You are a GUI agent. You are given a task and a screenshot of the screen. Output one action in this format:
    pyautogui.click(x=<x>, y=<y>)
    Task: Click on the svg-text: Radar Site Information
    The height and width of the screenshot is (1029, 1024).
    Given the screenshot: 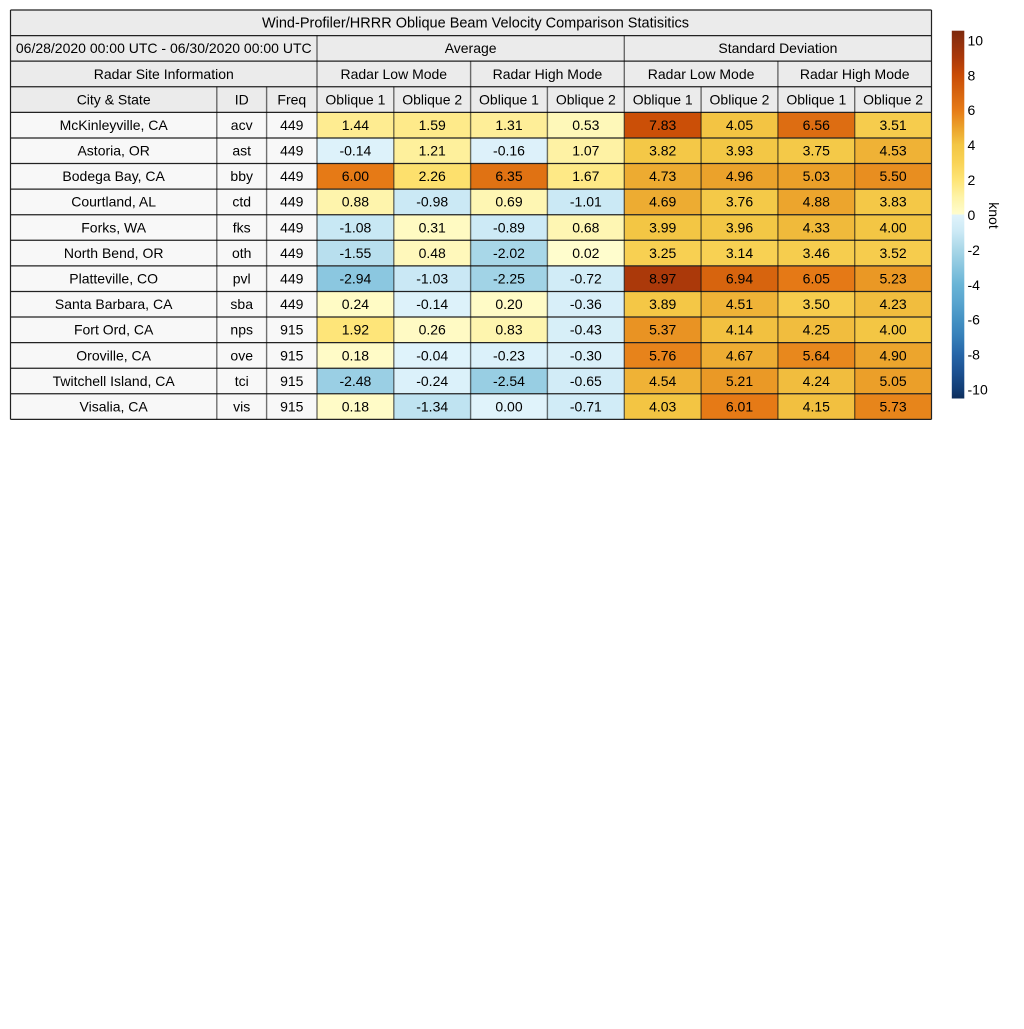 What is the action you would take?
    pyautogui.click(x=164, y=74)
    